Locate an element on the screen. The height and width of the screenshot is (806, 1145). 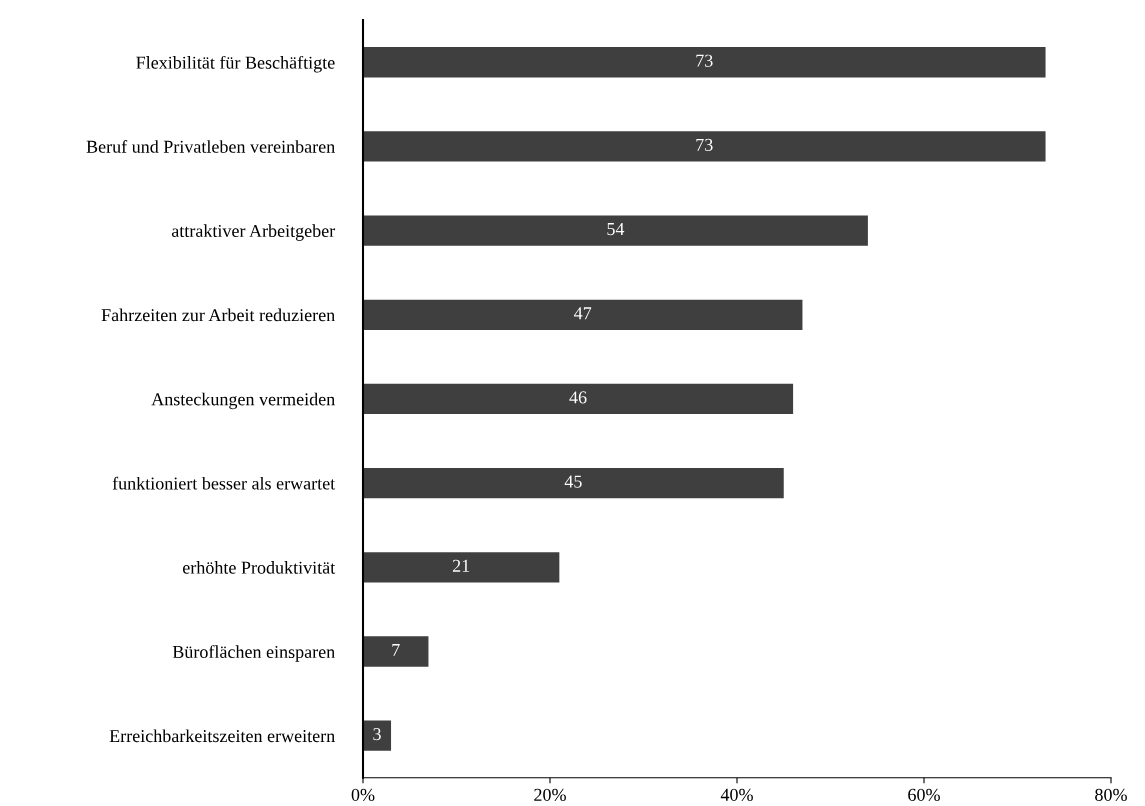
y-tick-label: attraktiver Arbeitgeber is located at coordinates (253, 232).